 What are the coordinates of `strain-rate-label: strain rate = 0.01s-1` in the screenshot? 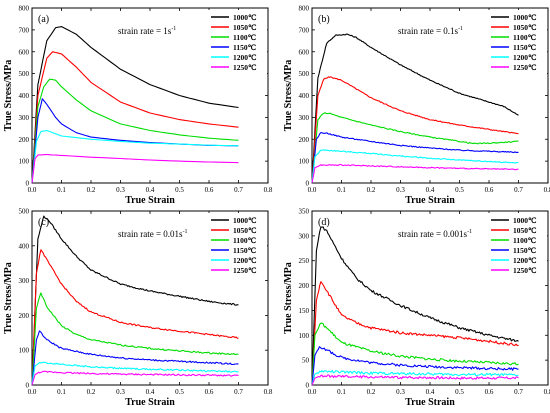 It's located at (153, 234).